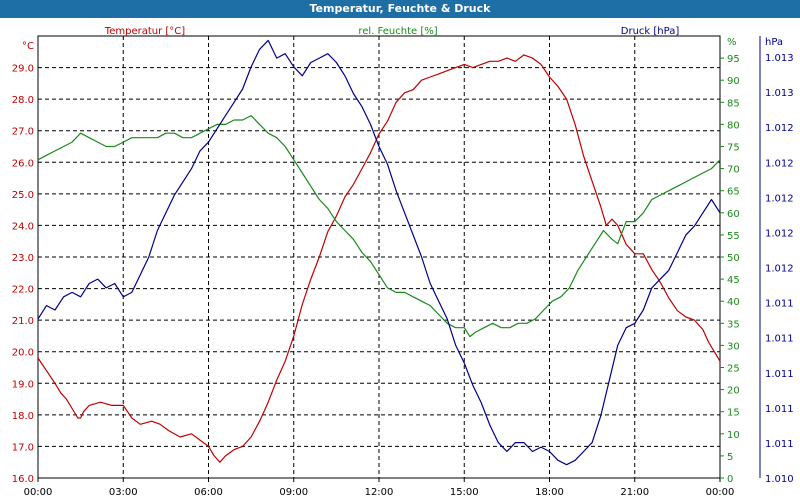 The image size is (800, 500). I want to click on y-tick-label-temperature: 27.0, so click(23, 132).